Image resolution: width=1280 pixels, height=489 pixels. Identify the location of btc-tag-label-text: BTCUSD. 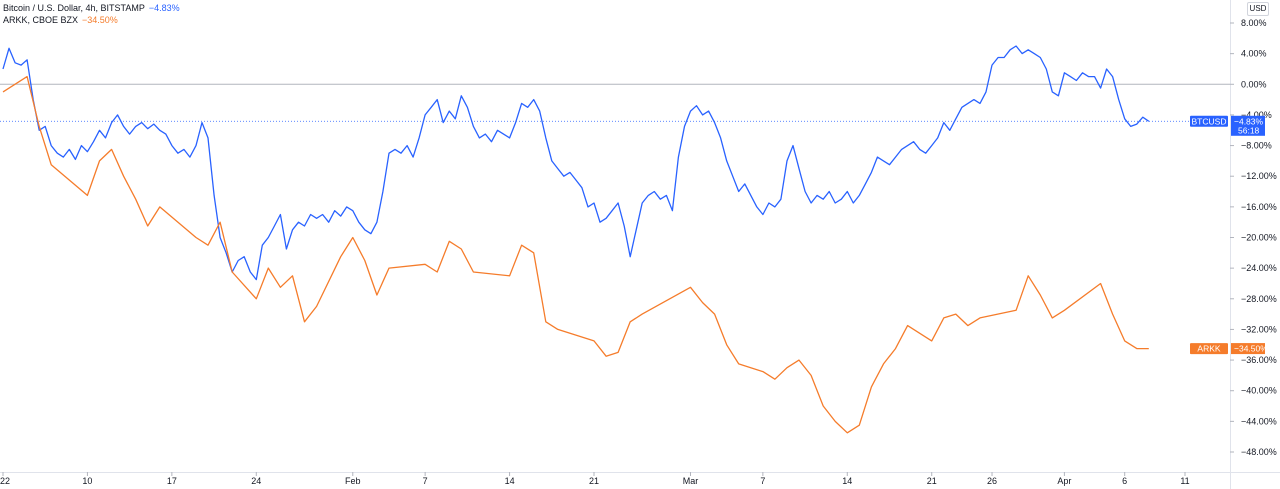
(1209, 121).